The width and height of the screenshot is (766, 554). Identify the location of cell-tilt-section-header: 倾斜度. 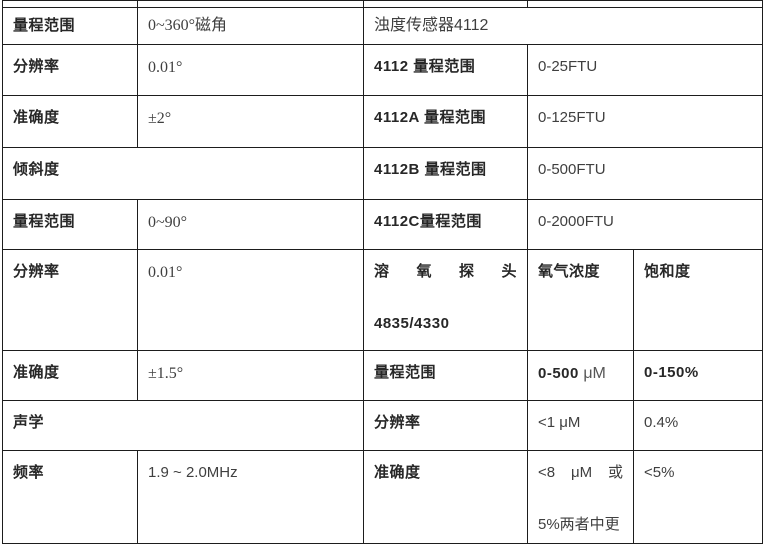
(183, 174).